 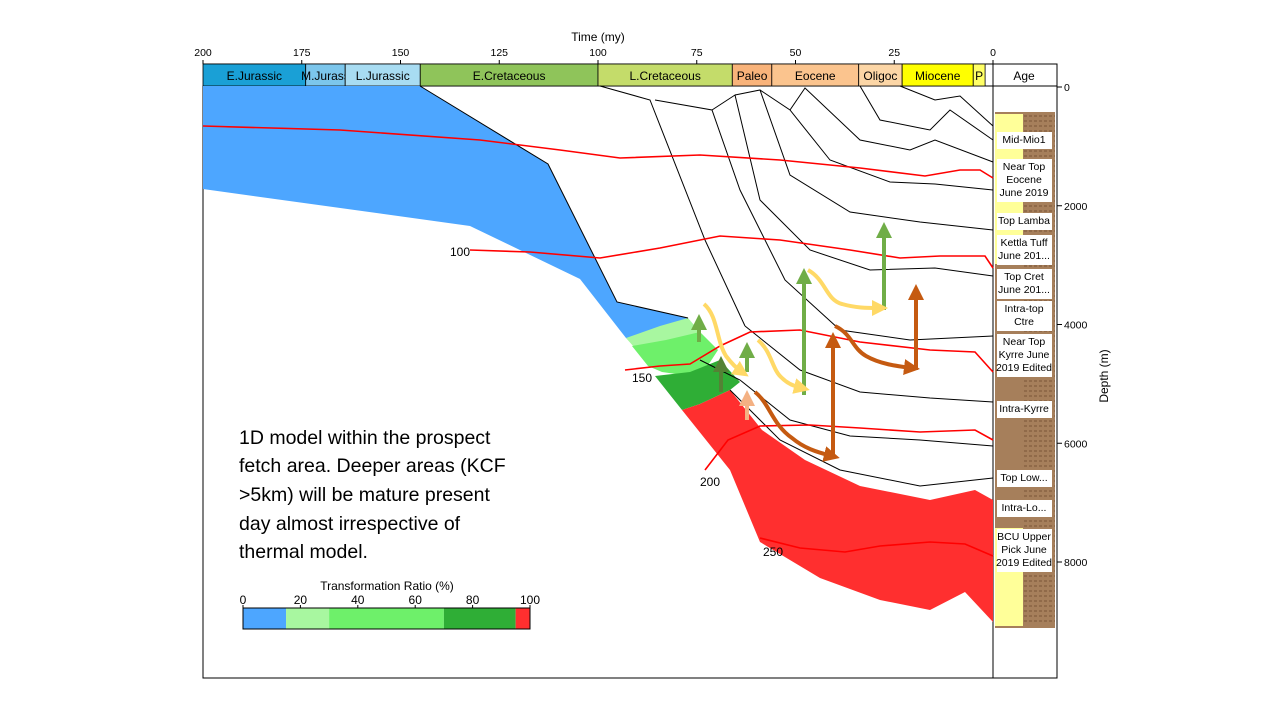 What do you see at coordinates (675, 354) in the screenshot?
I see `tr-zone-mid` at bounding box center [675, 354].